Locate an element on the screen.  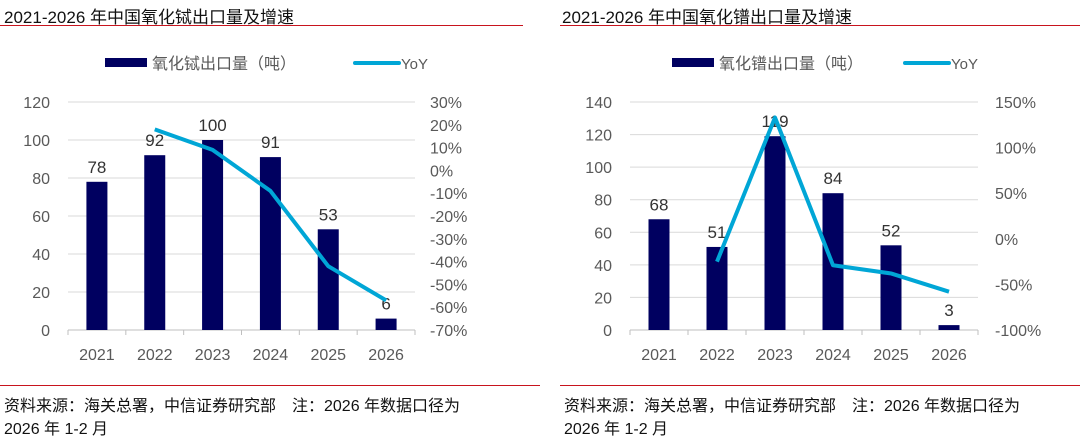
y-right-tick: 30% is located at coordinates (446, 103).